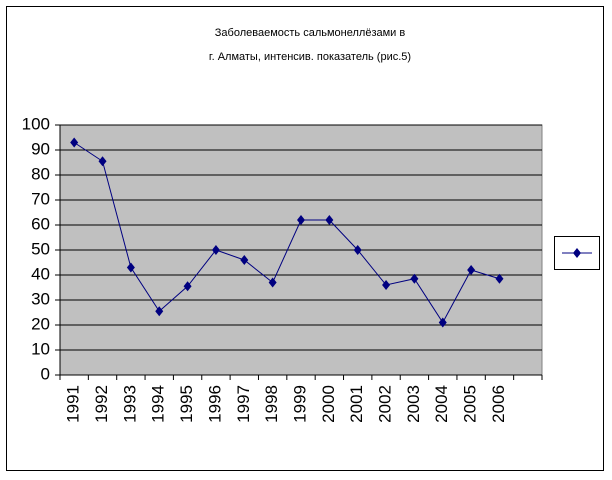 The height and width of the screenshot is (480, 612). I want to click on y-tick-label: 100, so click(36, 123).